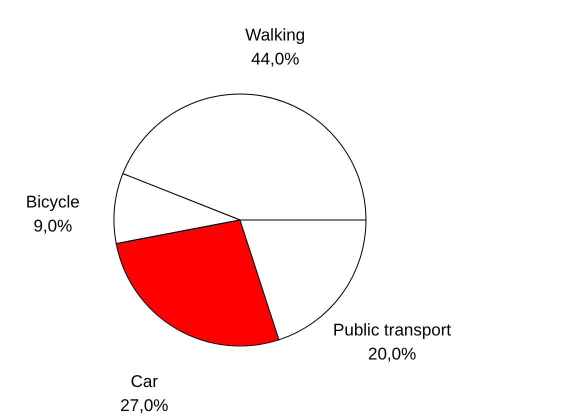 The width and height of the screenshot is (566, 416). I want to click on data-label: 9,0%, so click(52, 226).